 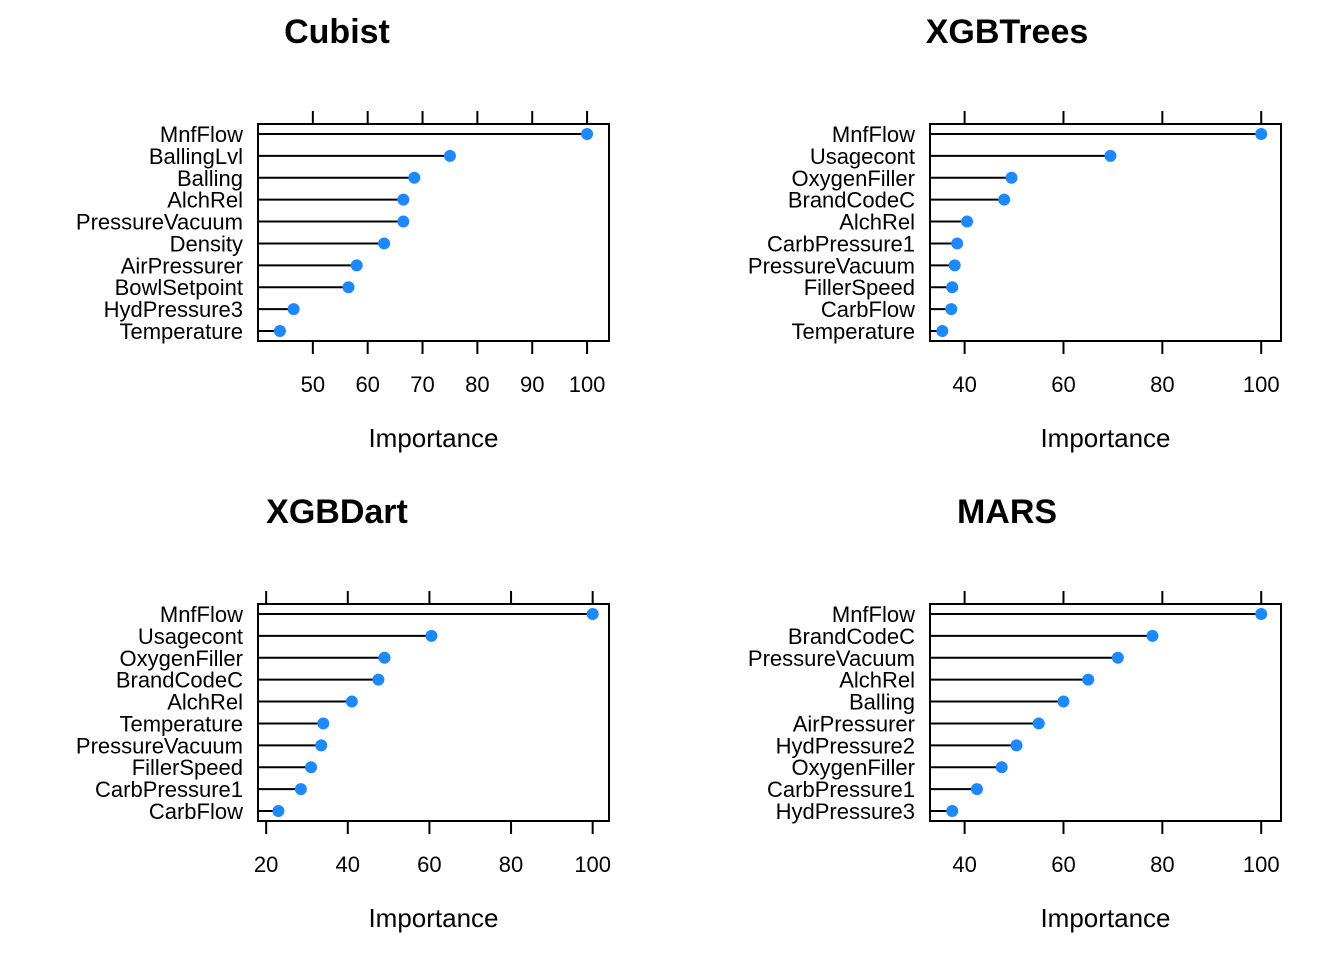 What do you see at coordinates (313, 384) in the screenshot?
I see `x-tick-label: 50` at bounding box center [313, 384].